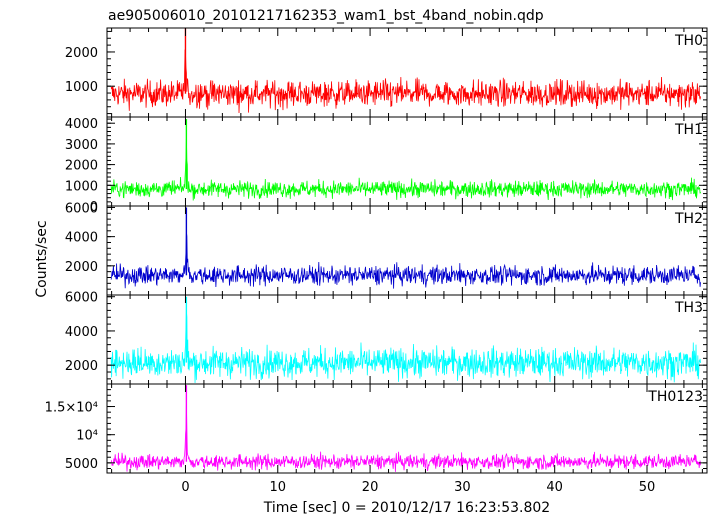 The image size is (717, 516). I want to click on series-line-th0, so click(405, 81).